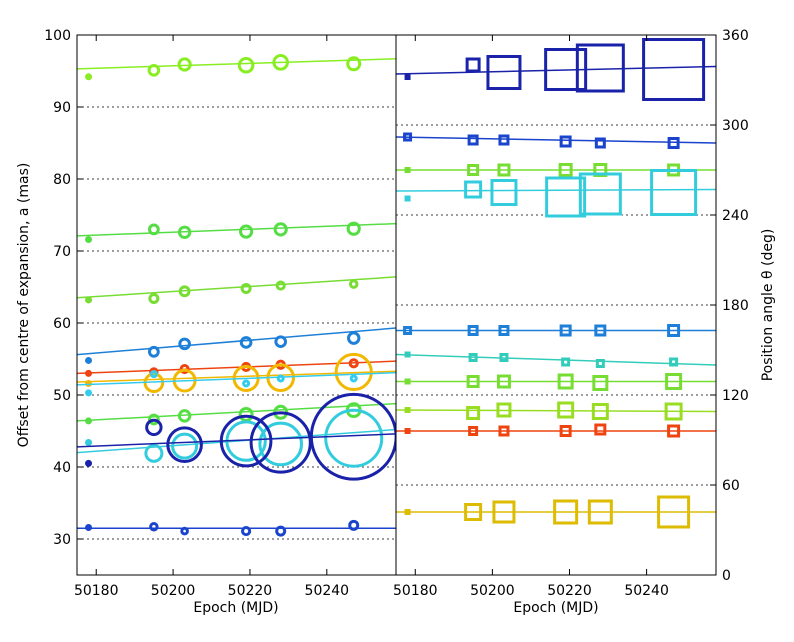  I want to click on y-tick-label: 100, so click(57, 36).